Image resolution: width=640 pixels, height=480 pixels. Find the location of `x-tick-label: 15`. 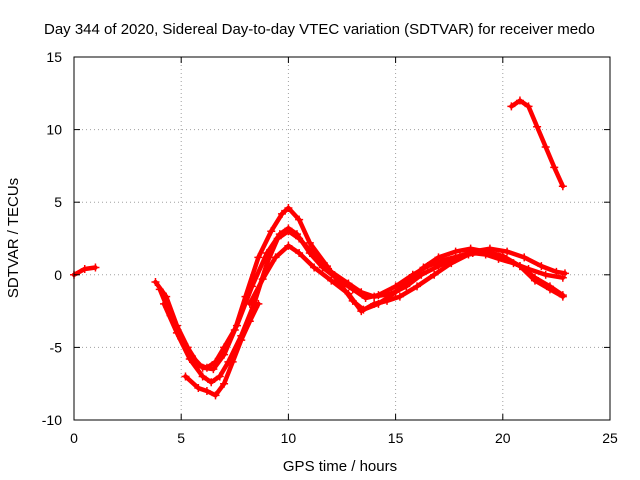

x-tick-label: 15 is located at coordinates (396, 438).